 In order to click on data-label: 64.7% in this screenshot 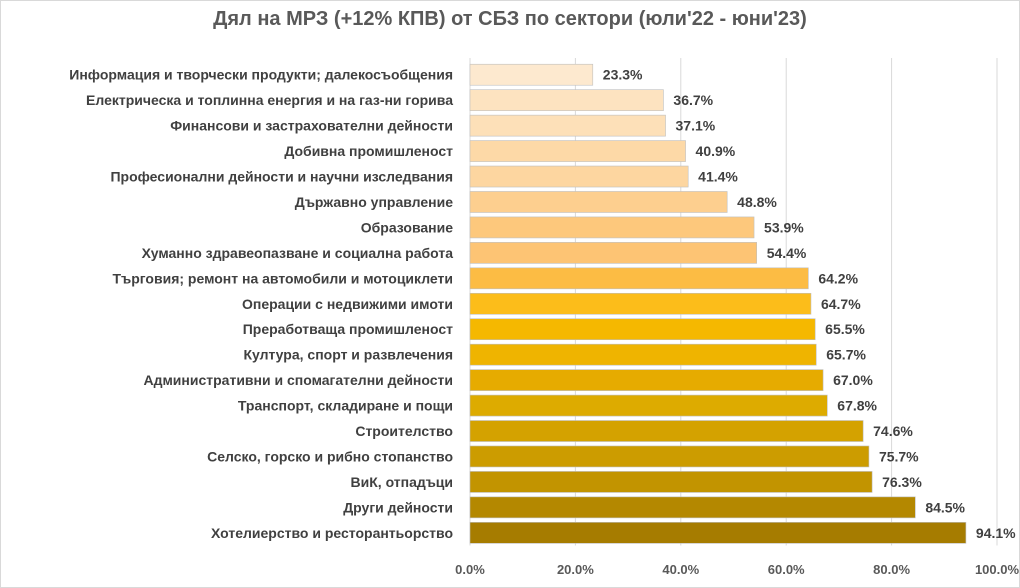, I will do `click(841, 304)`.